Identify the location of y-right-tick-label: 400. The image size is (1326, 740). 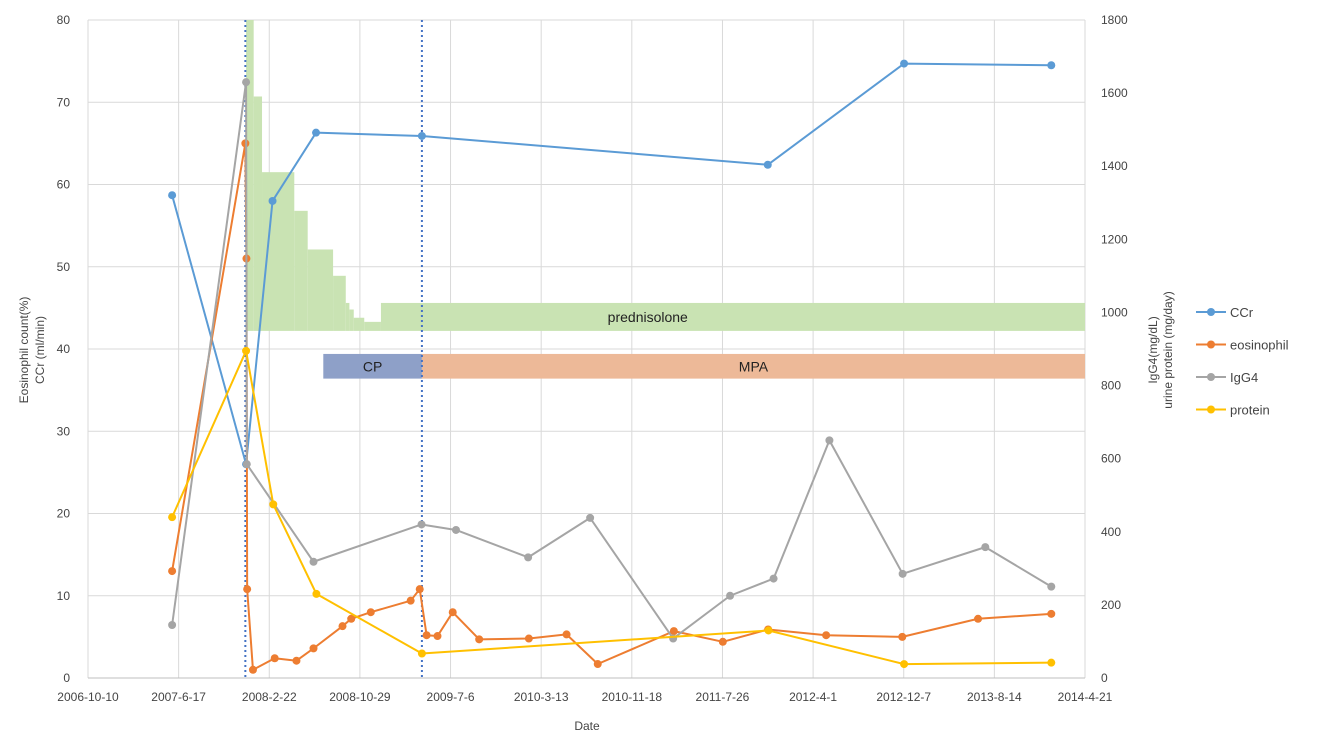
(1111, 532).